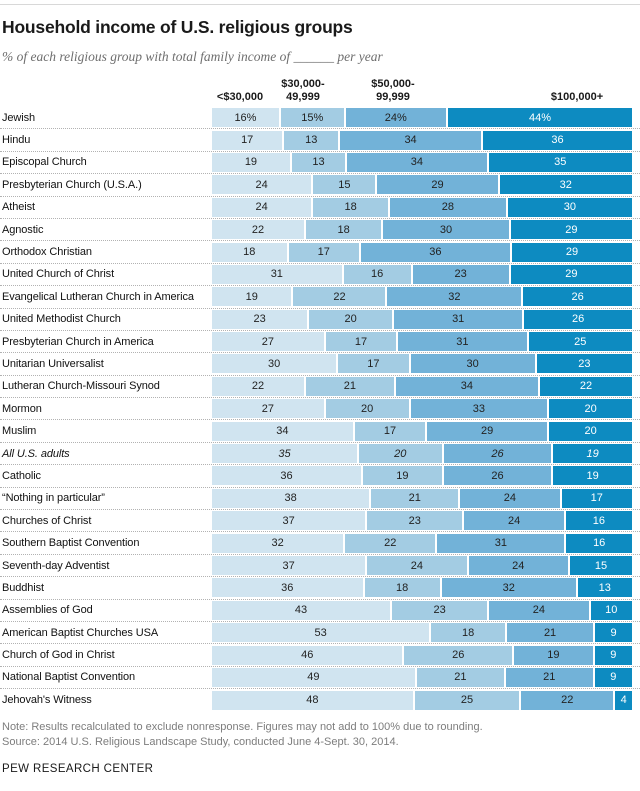 The image size is (640, 791). Describe the element at coordinates (320, 163) in the screenshot. I see `table-row: Episcopal Church 19 13 34 35` at that location.